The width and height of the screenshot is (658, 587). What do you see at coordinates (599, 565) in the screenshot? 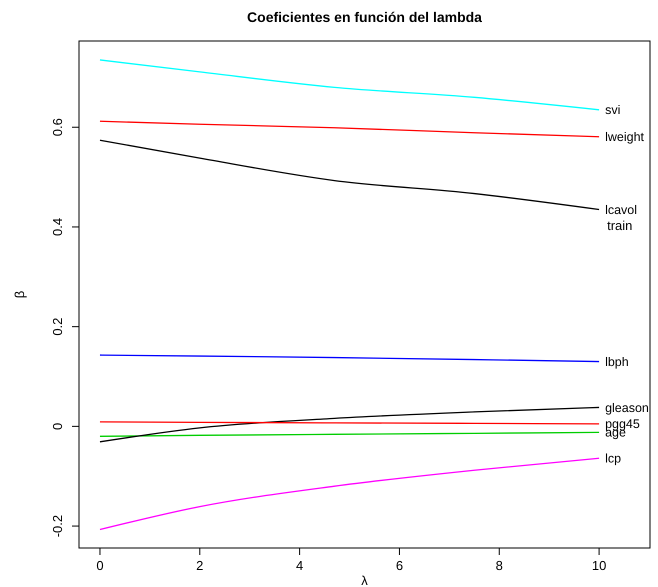
I see `x-tick-label: 10` at bounding box center [599, 565].